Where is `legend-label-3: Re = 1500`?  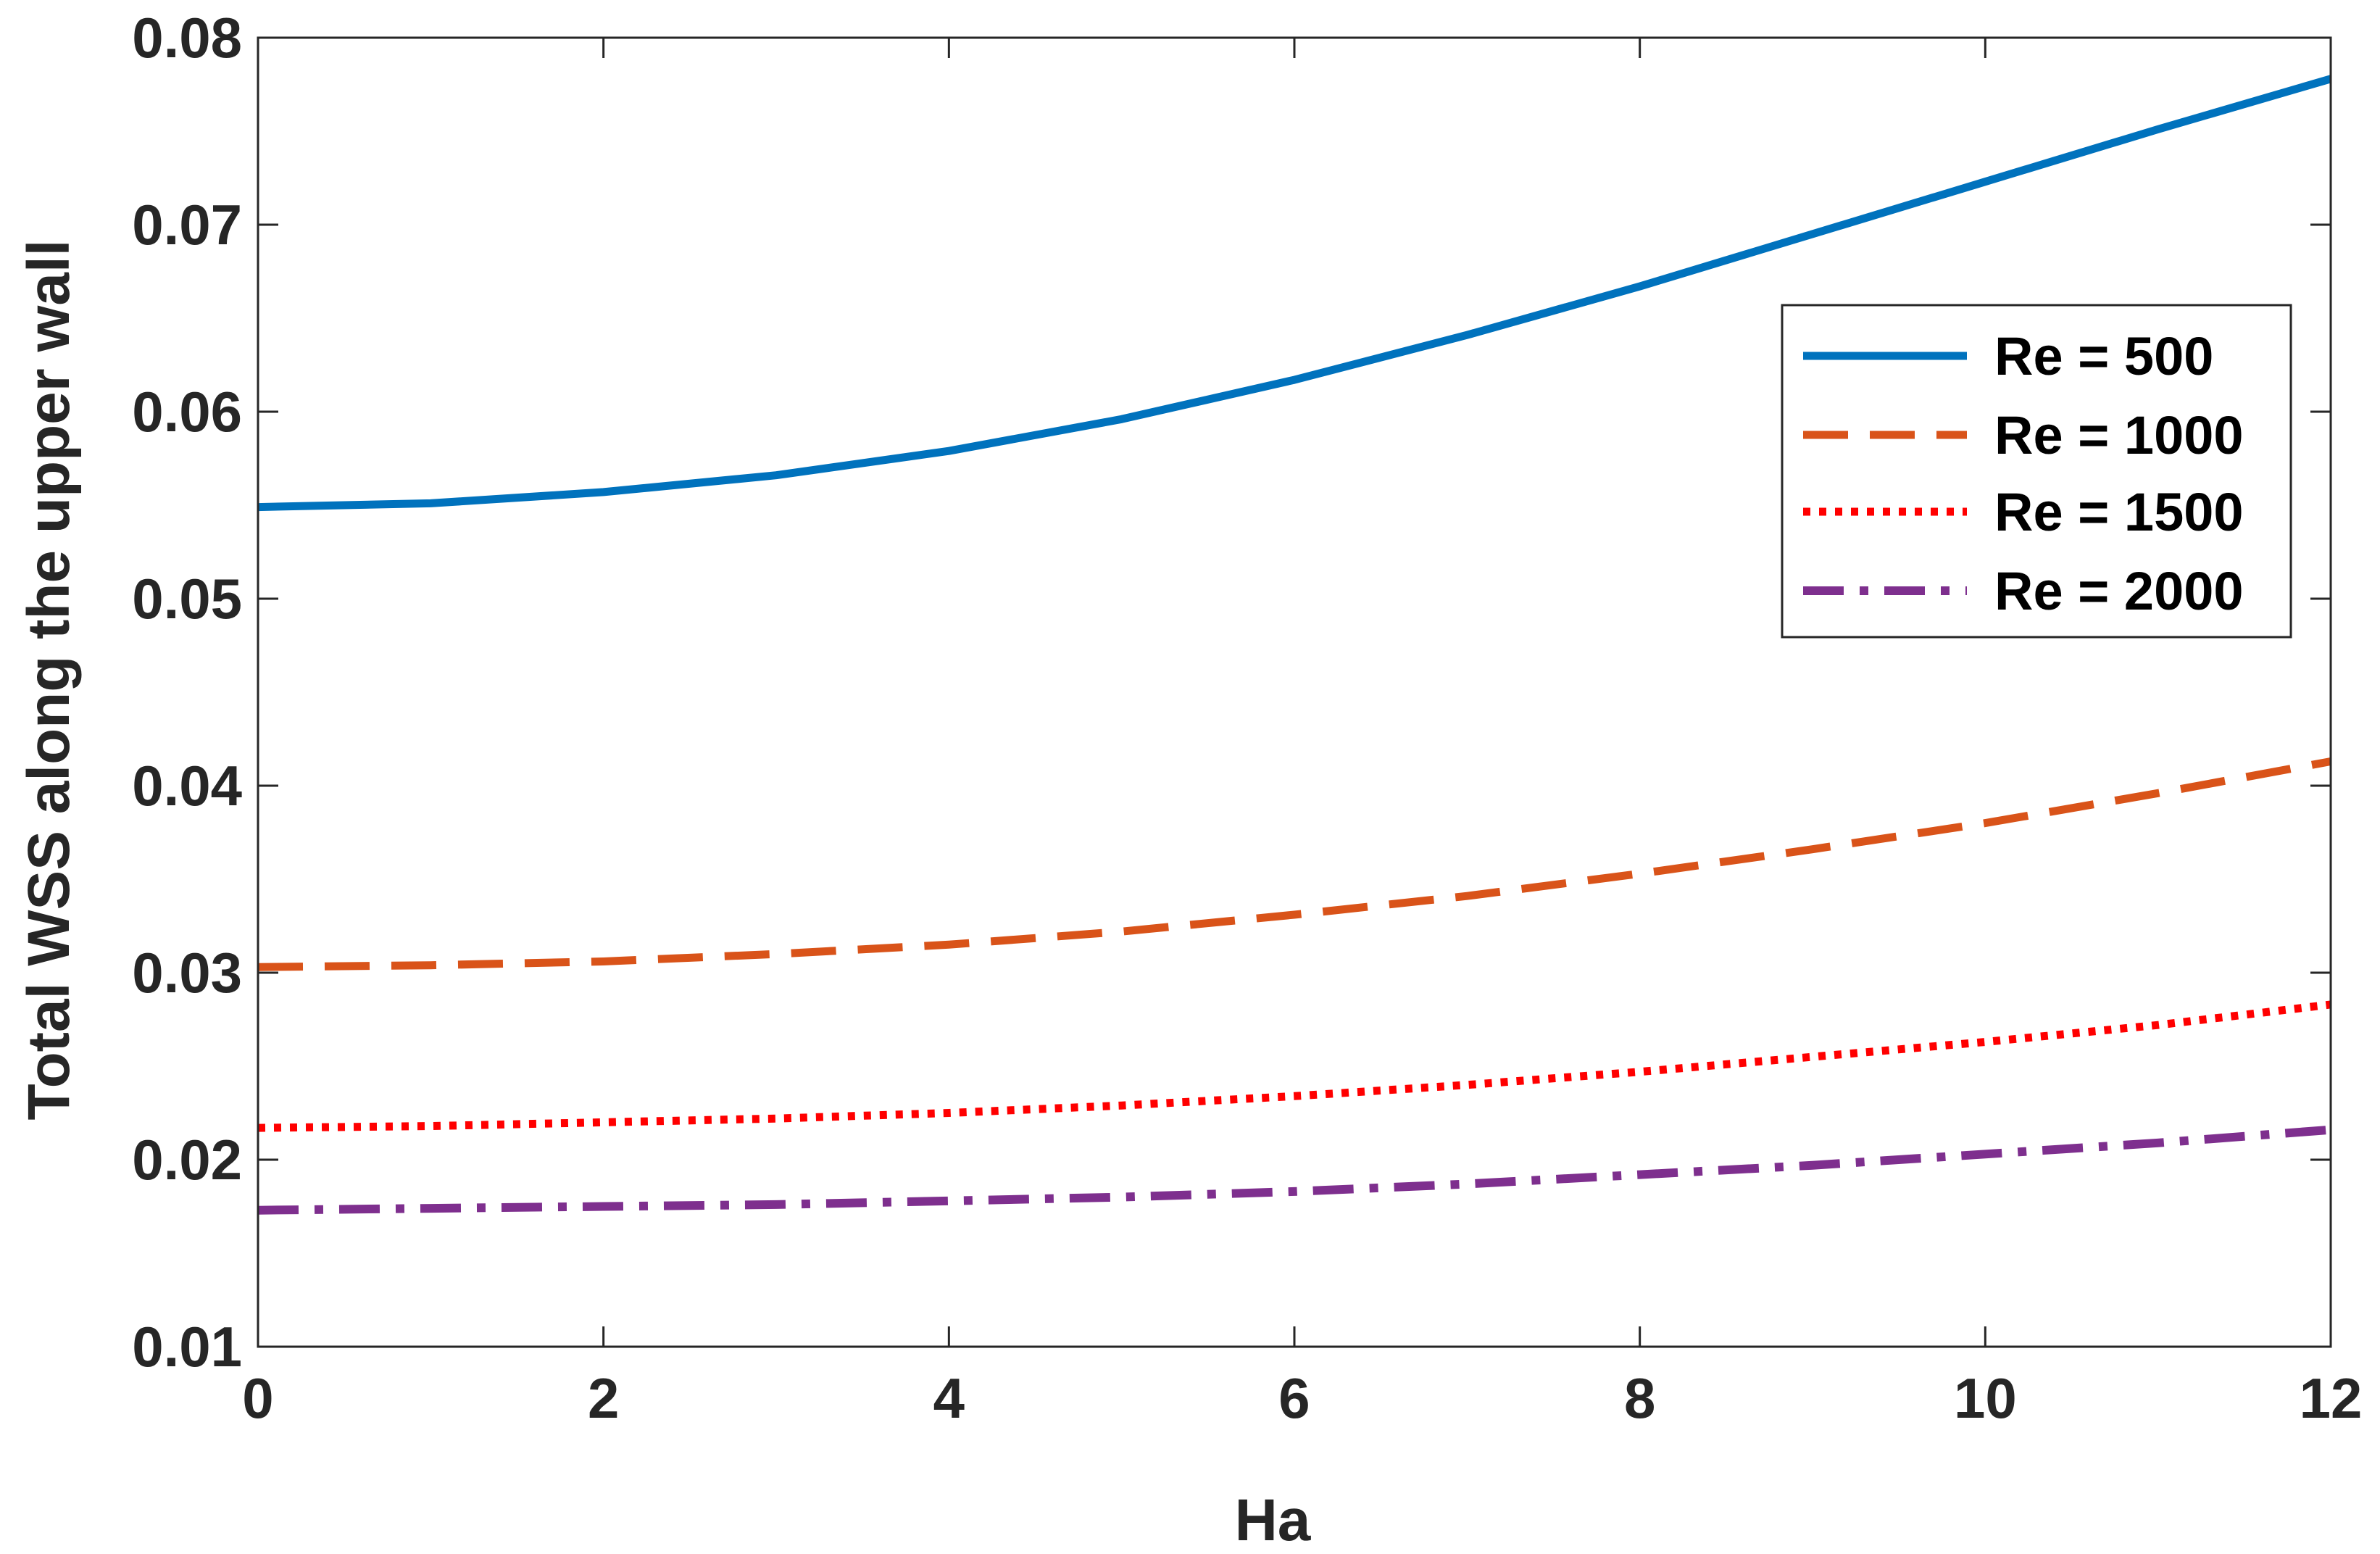 legend-label-3: Re = 1500 is located at coordinates (2119, 512).